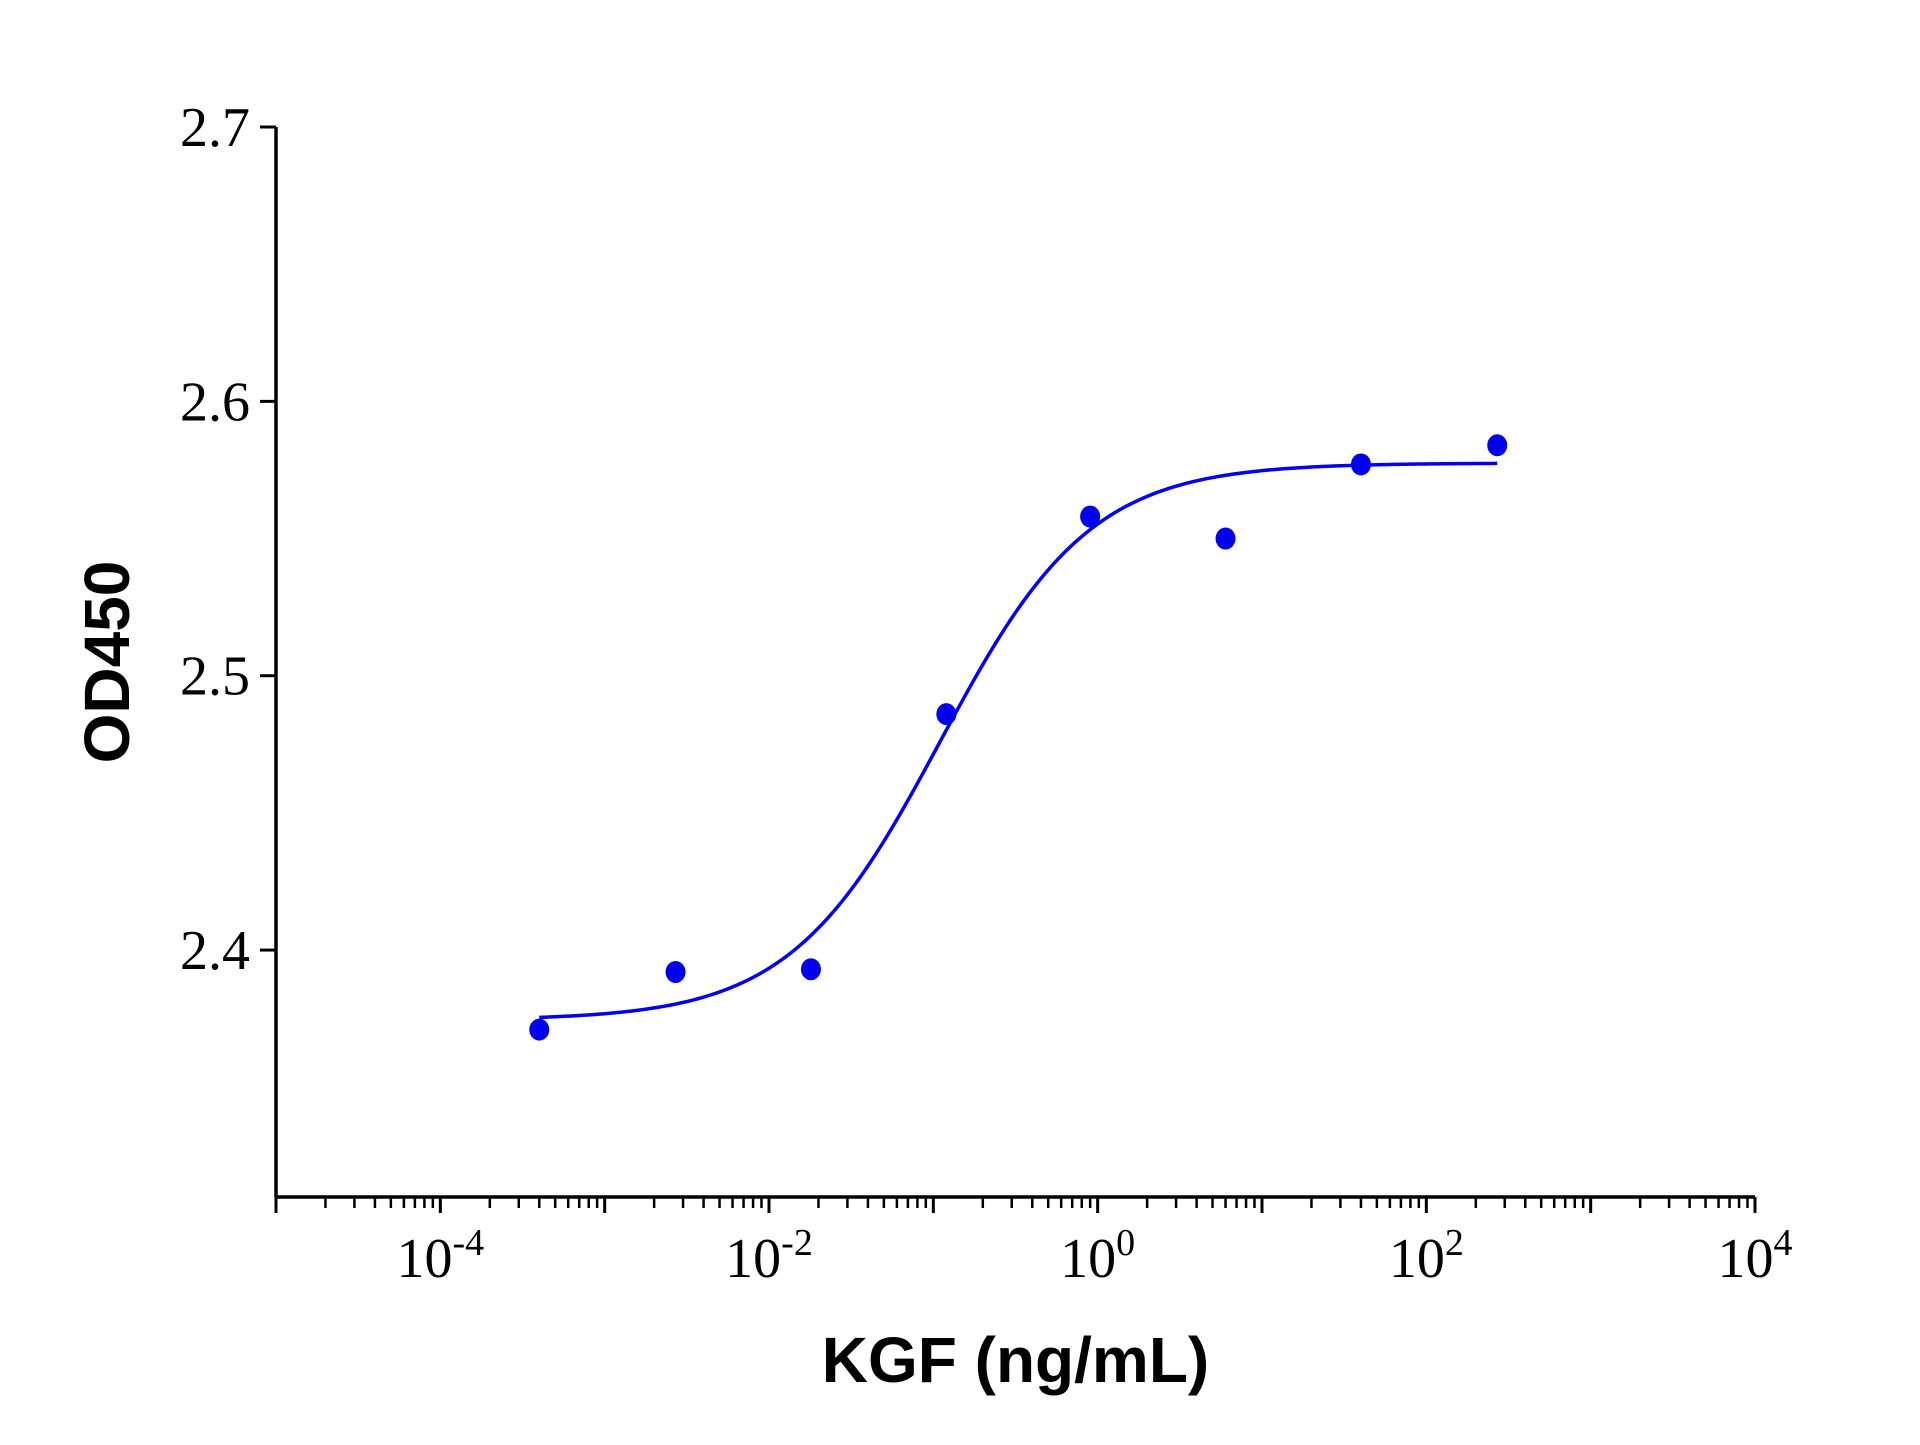 This screenshot has width=1920, height=1445. What do you see at coordinates (769, 1256) in the screenshot?
I see `x-tick-label: 10⁻²` at bounding box center [769, 1256].